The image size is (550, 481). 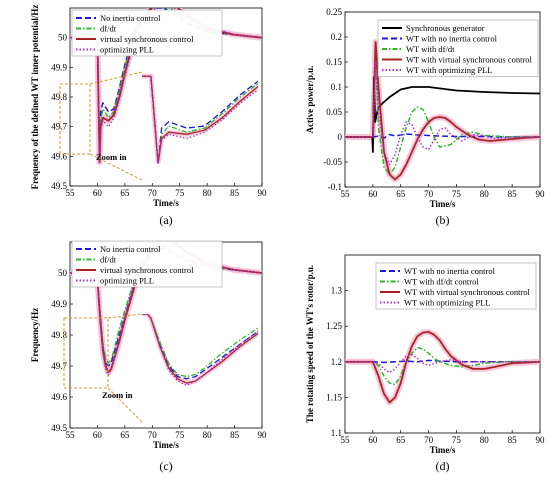 I want to click on y-tick-label: 1.15, so click(x=334, y=397).